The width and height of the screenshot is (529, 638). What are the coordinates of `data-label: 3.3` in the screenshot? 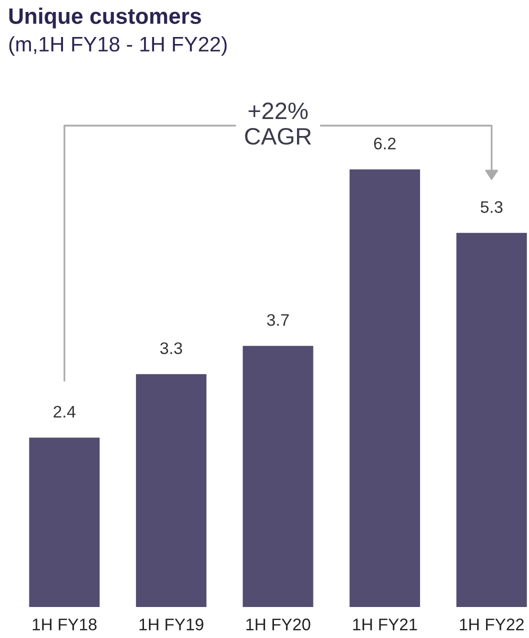 It's located at (171, 348).